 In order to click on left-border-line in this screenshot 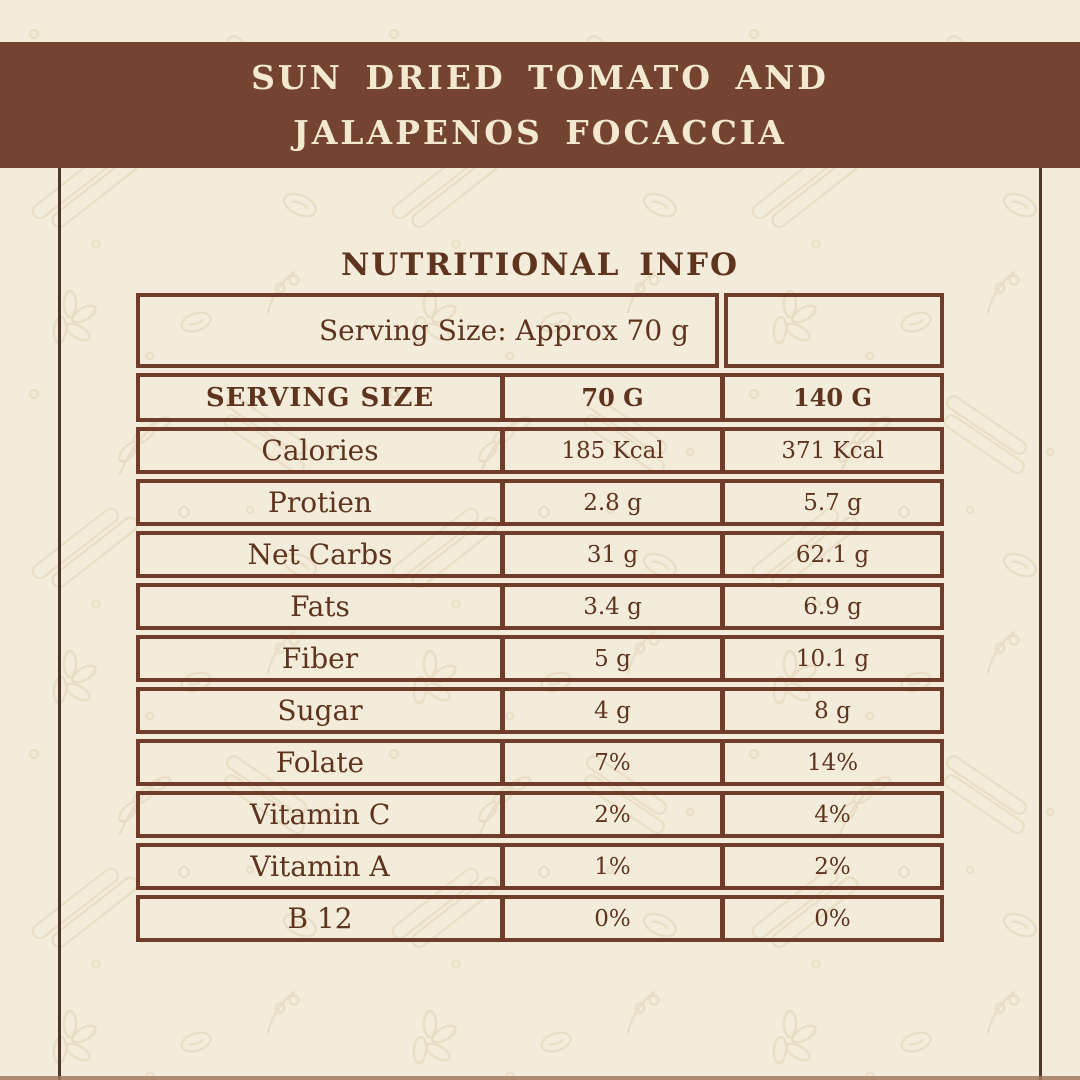, I will do `click(59, 624)`.